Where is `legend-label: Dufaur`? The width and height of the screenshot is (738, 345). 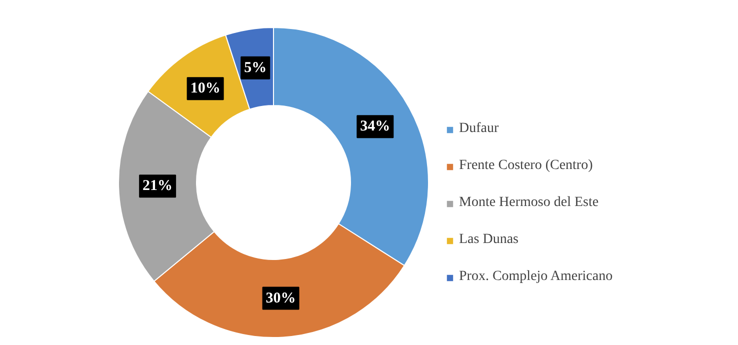
legend-label: Dufaur is located at coordinates (479, 129).